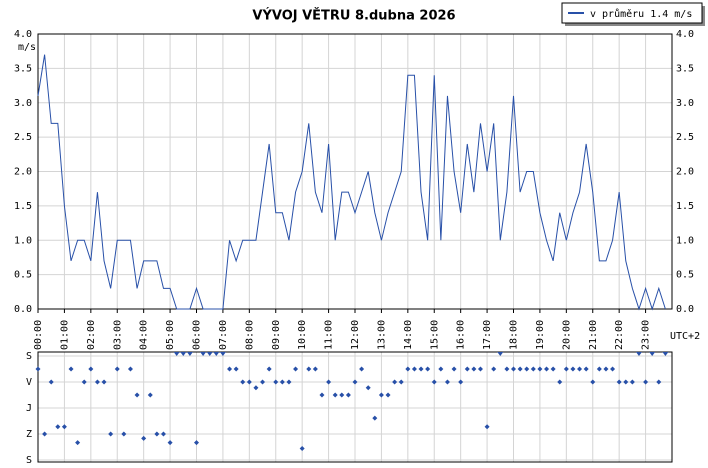  What do you see at coordinates (38, 335) in the screenshot?
I see `x-tick-label: 00:00` at bounding box center [38, 335].